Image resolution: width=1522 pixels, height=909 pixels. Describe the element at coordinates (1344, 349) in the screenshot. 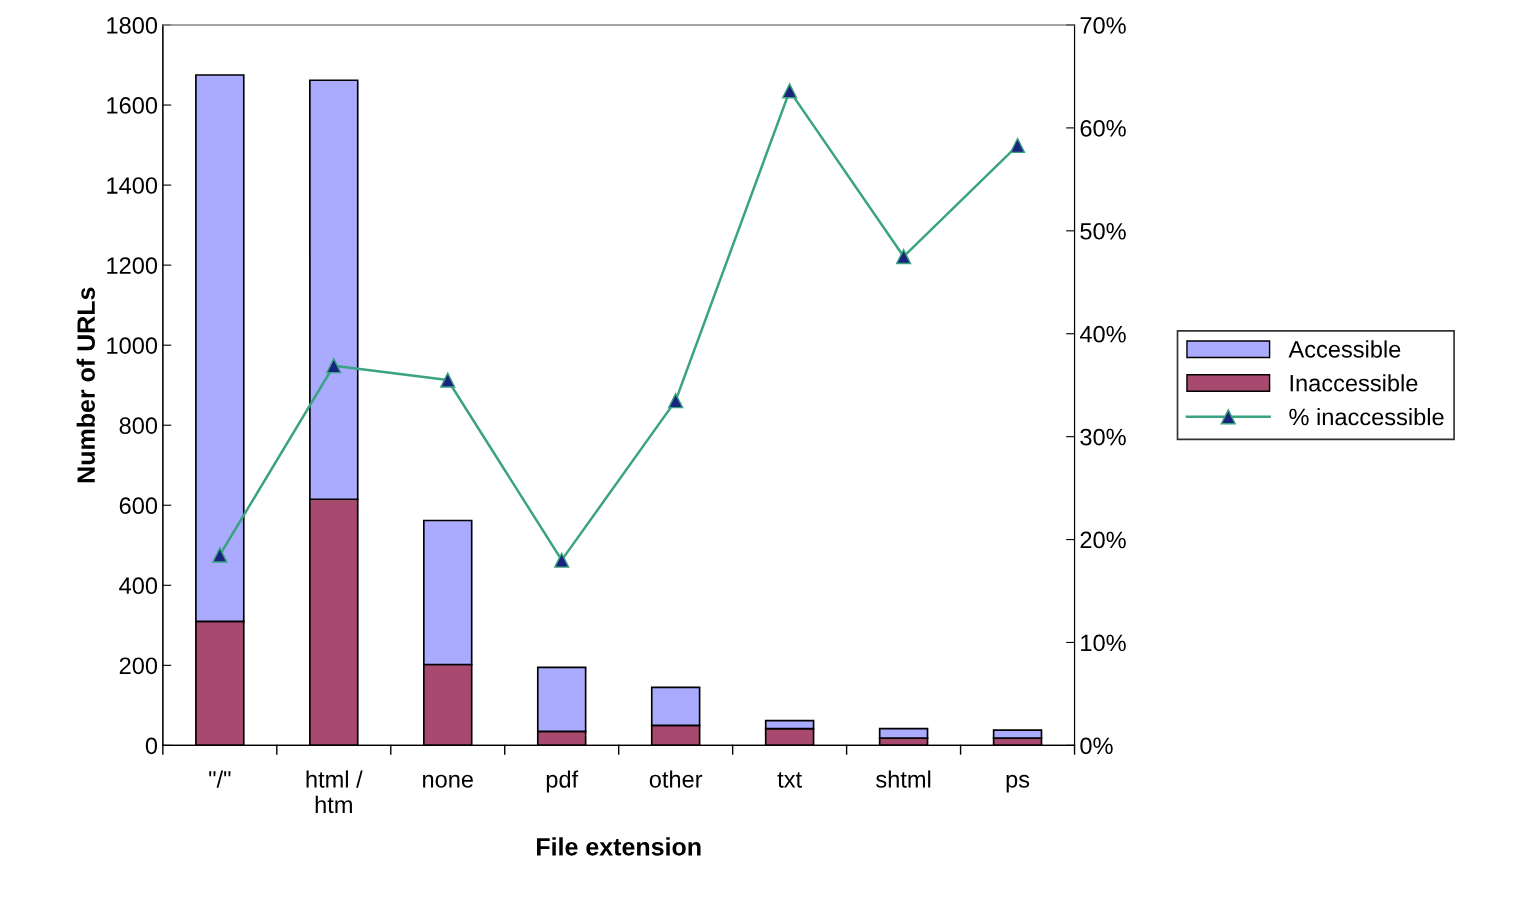

I see `legend-label: Accessible` at that location.